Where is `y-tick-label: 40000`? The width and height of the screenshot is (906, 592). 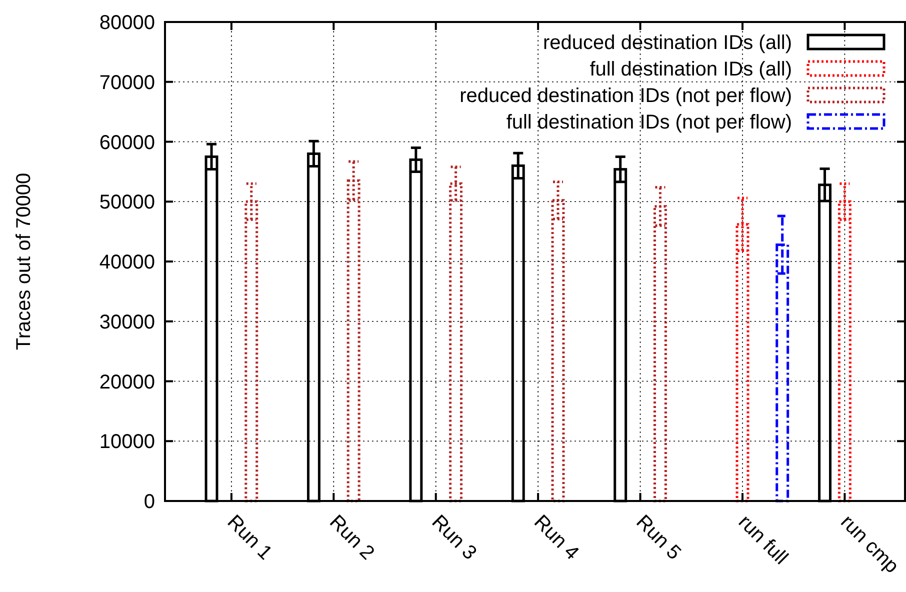
y-tick-label: 40000 is located at coordinates (127, 263).